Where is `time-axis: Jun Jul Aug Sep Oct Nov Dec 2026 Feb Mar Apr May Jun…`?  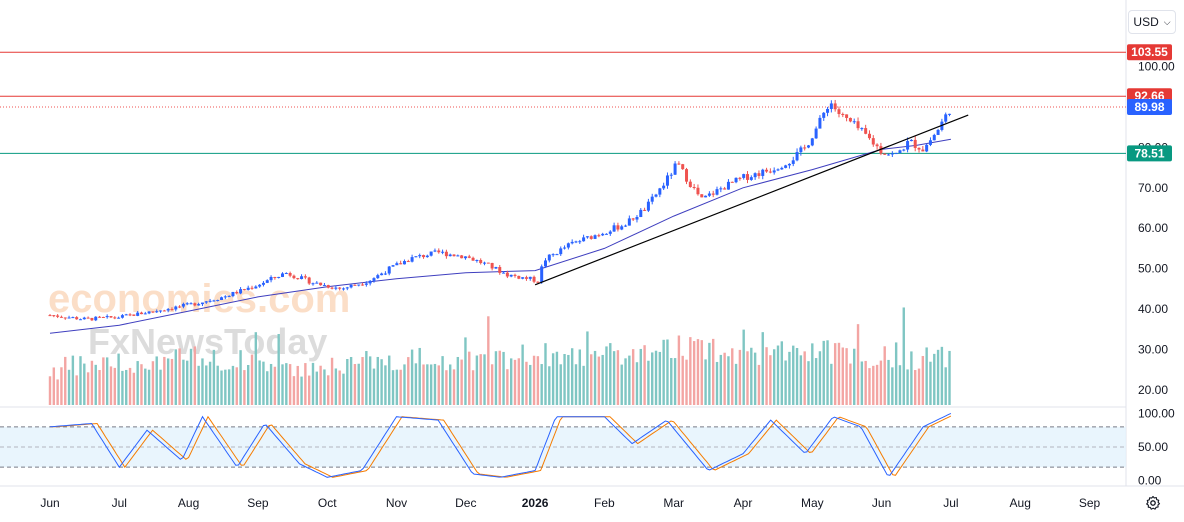 time-axis: Jun Jul Aug Sep Oct Nov Dec 2026 Feb Mar Apr May Jun… is located at coordinates (570, 503).